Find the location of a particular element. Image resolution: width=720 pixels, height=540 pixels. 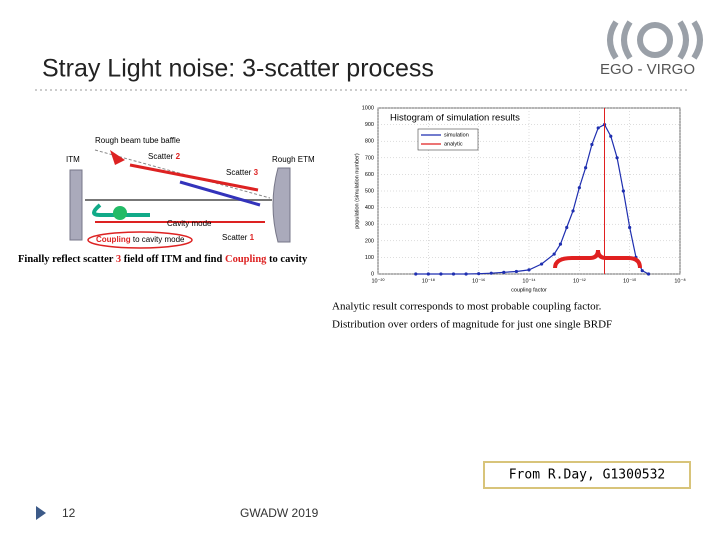

page-number: 12 is located at coordinates (69, 513).